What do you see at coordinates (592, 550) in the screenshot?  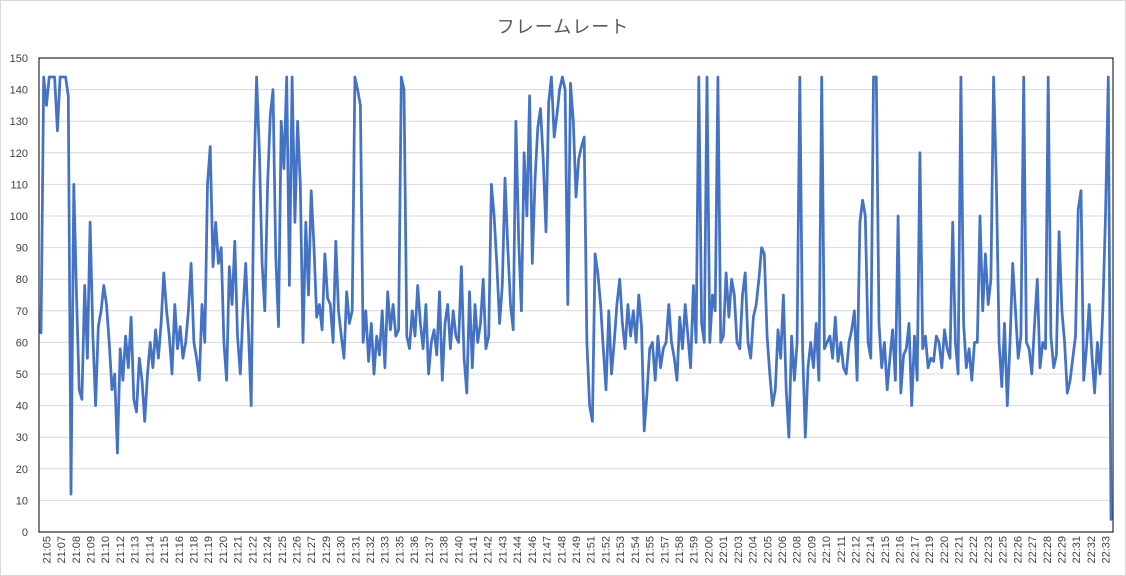 I see `x-tick-label: 21:51` at bounding box center [592, 550].